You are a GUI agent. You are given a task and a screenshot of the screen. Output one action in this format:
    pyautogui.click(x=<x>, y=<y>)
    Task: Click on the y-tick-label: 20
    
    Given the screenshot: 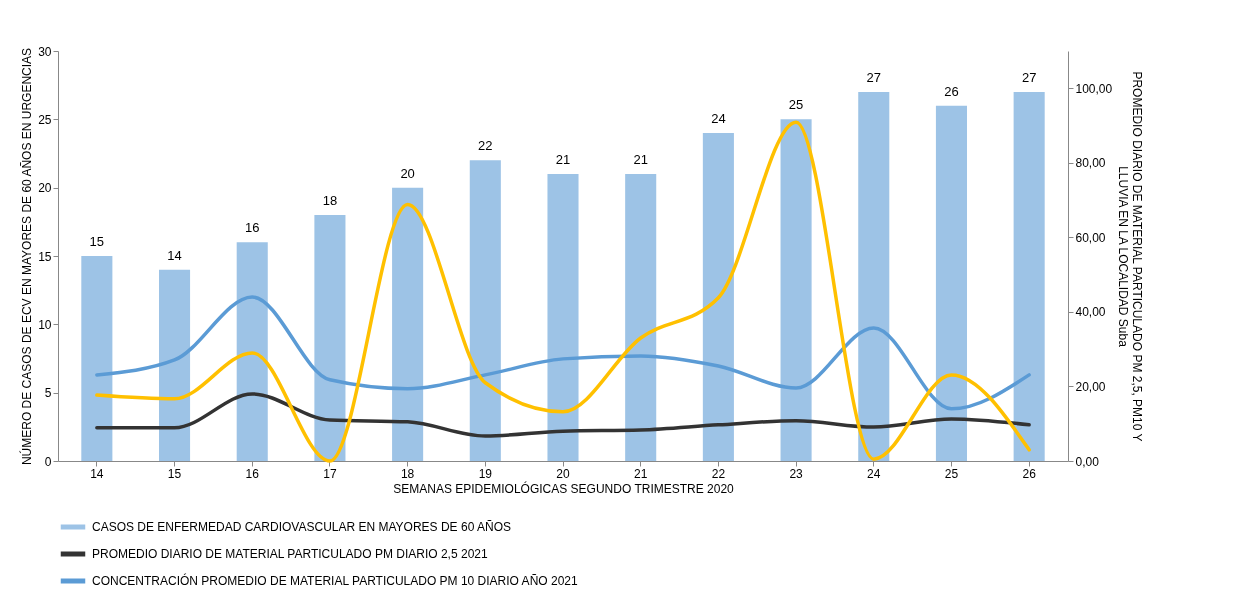 What is the action you would take?
    pyautogui.click(x=45, y=188)
    